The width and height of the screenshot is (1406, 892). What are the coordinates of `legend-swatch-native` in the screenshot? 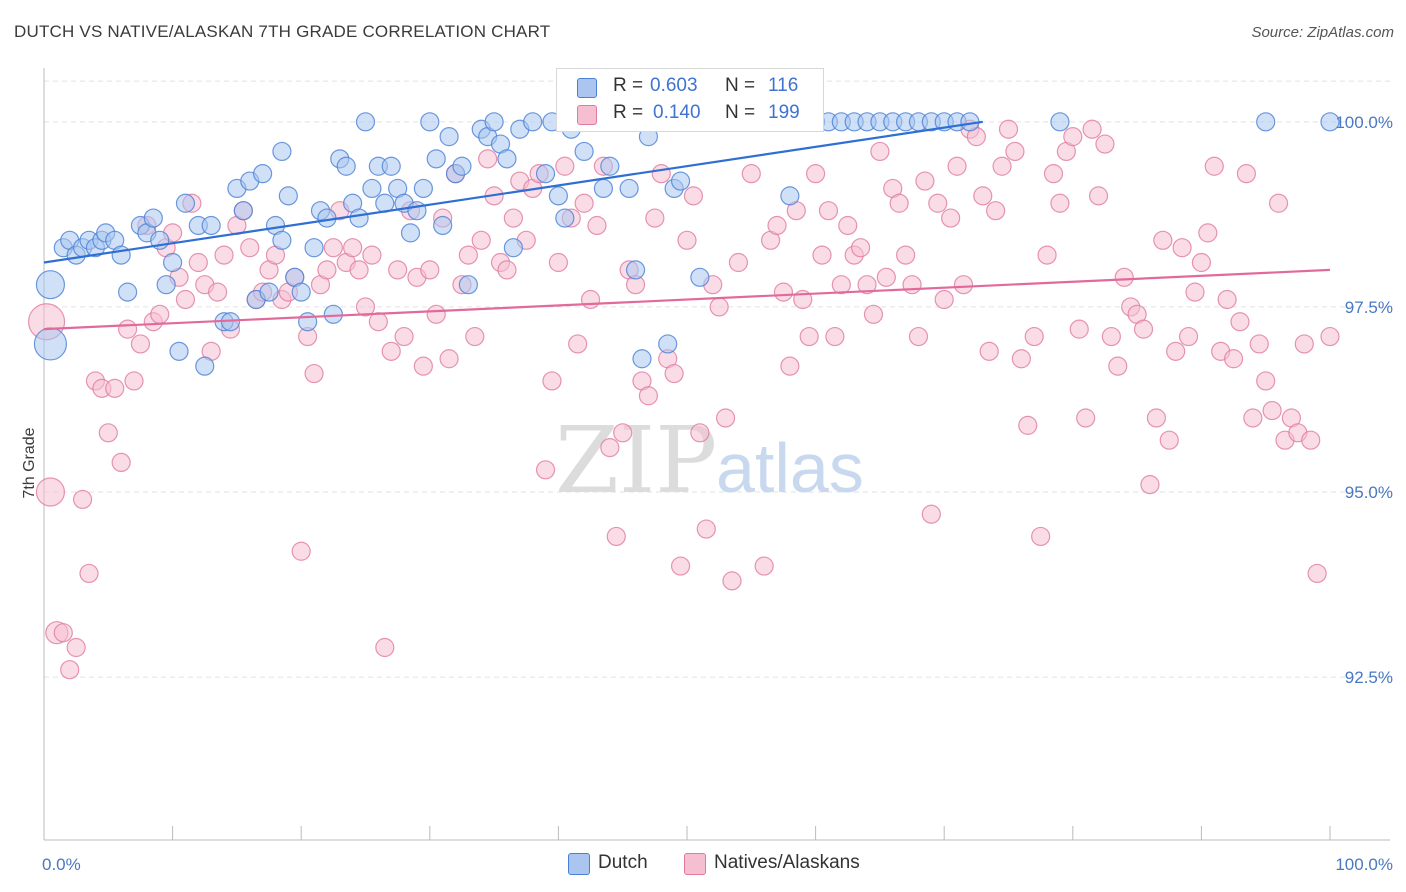 It's located at (587, 115).